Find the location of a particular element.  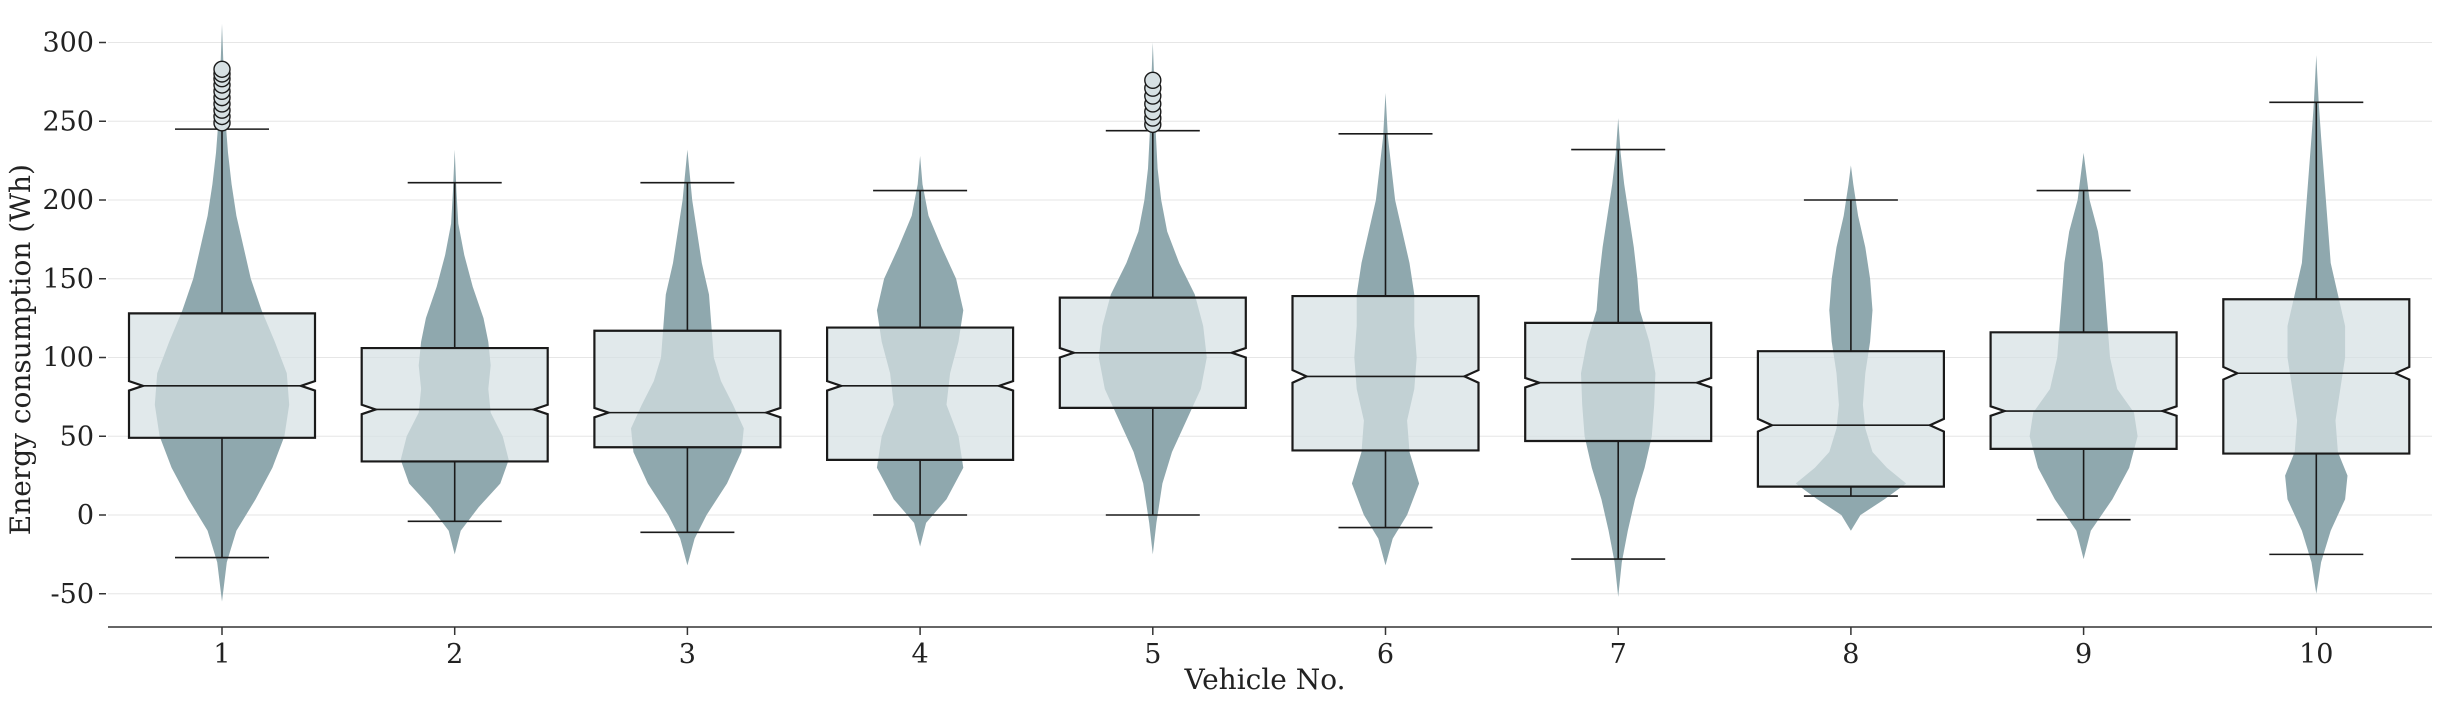

x-tick-label: 1 is located at coordinates (221, 654).